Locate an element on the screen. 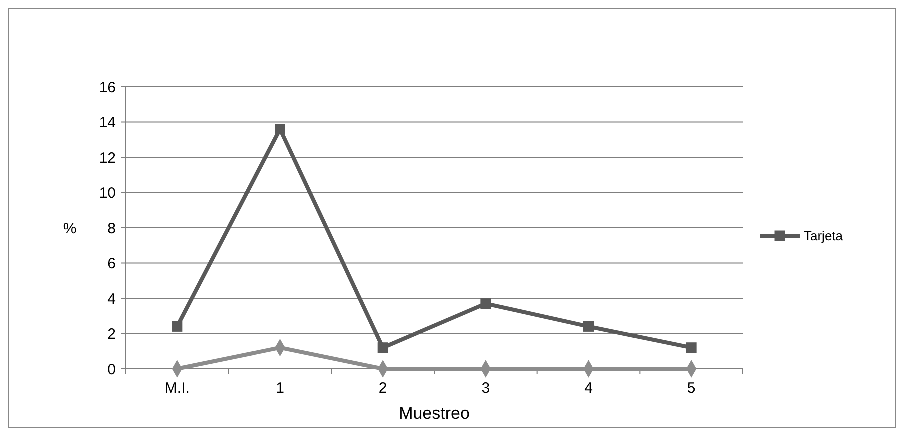  legend-label: Tarjeta is located at coordinates (824, 236).